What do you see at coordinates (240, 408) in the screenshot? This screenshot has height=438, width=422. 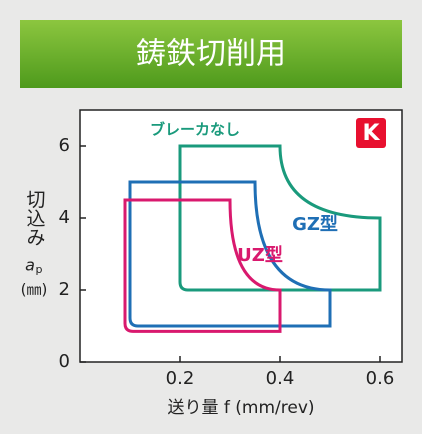 I see `x-label: 送り量 f (mm/rev)` at bounding box center [240, 408].